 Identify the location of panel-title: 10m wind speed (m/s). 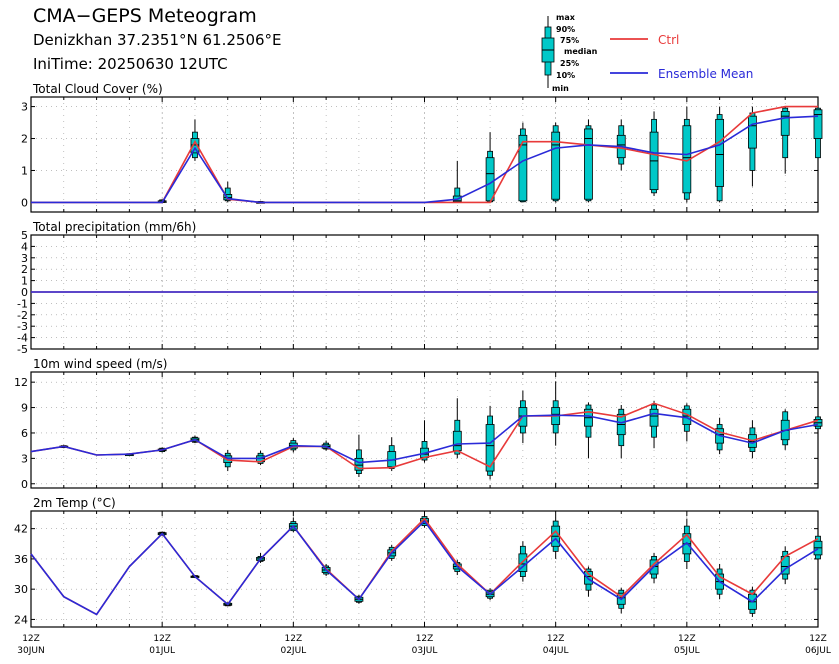
(100, 364).